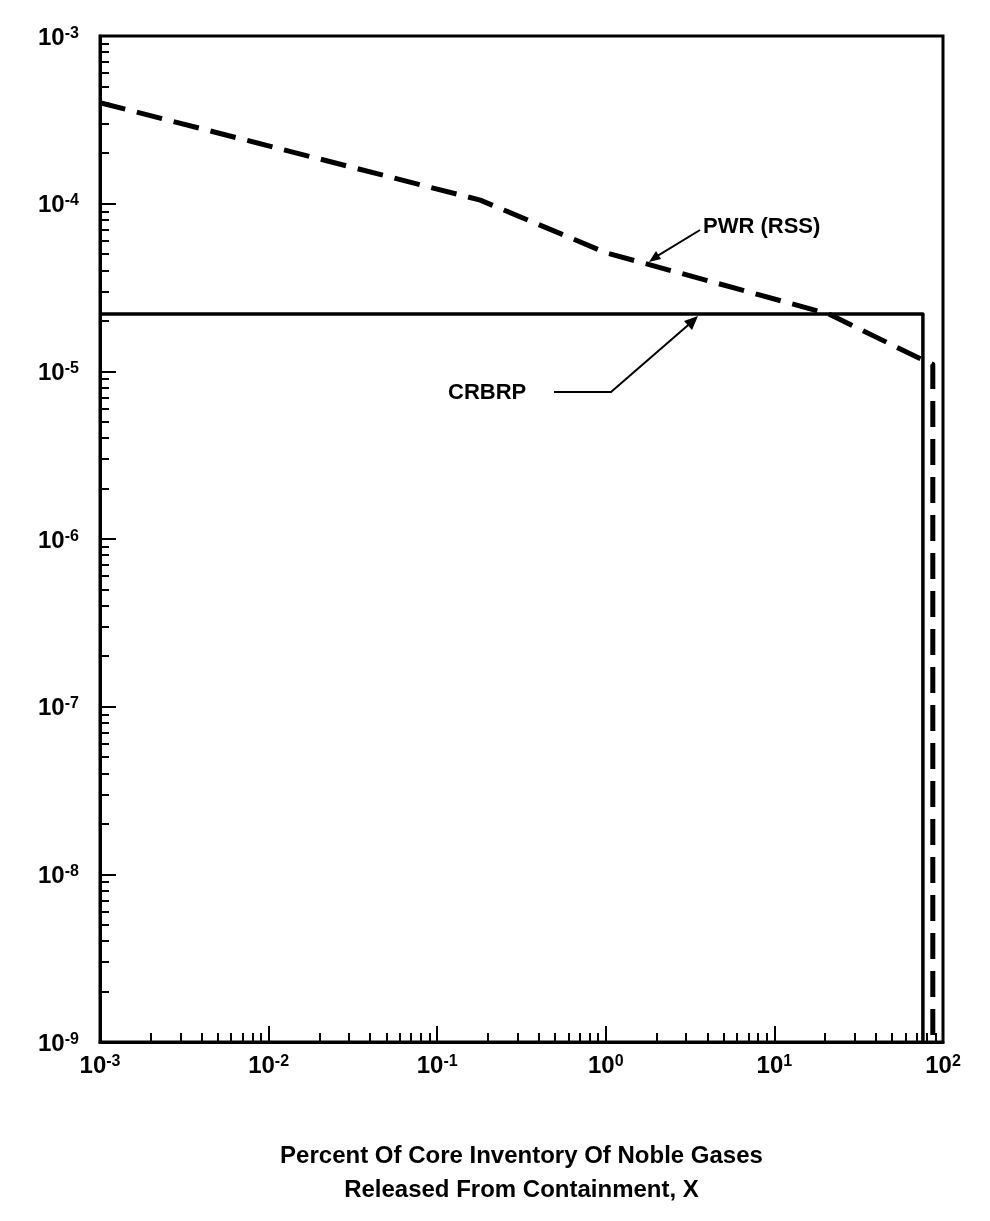 This screenshot has height=1221, width=990. What do you see at coordinates (487, 391) in the screenshot?
I see `text: CRBRP` at bounding box center [487, 391].